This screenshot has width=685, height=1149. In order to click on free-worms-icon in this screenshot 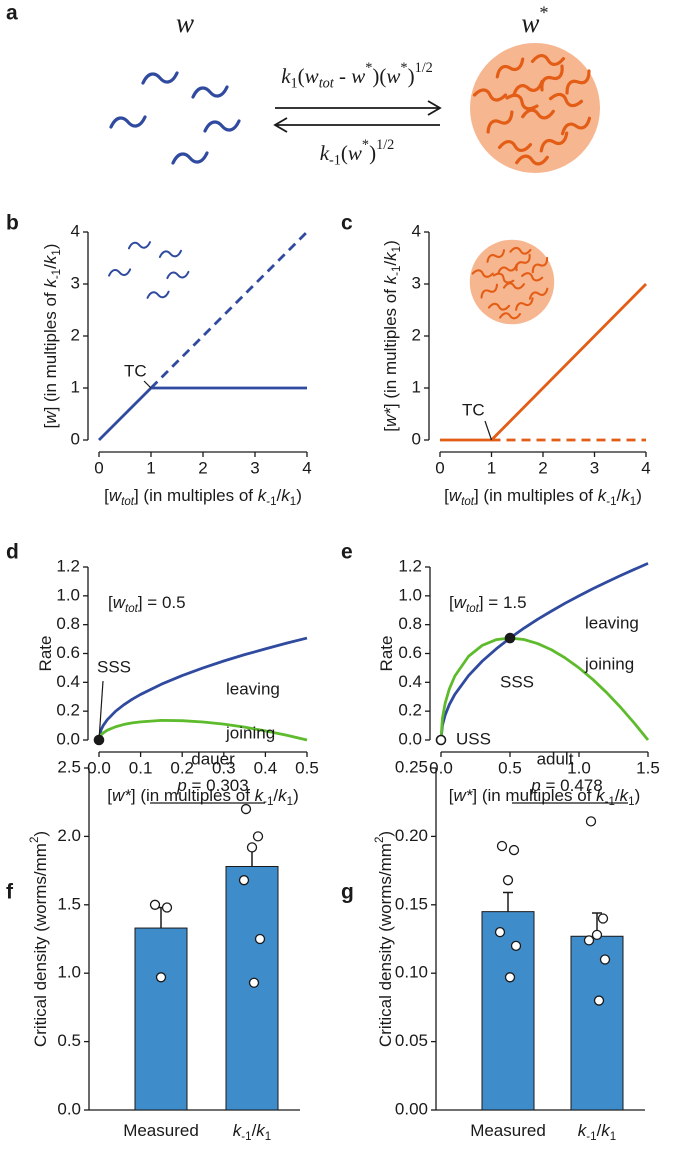, I will do `click(149, 270)`.